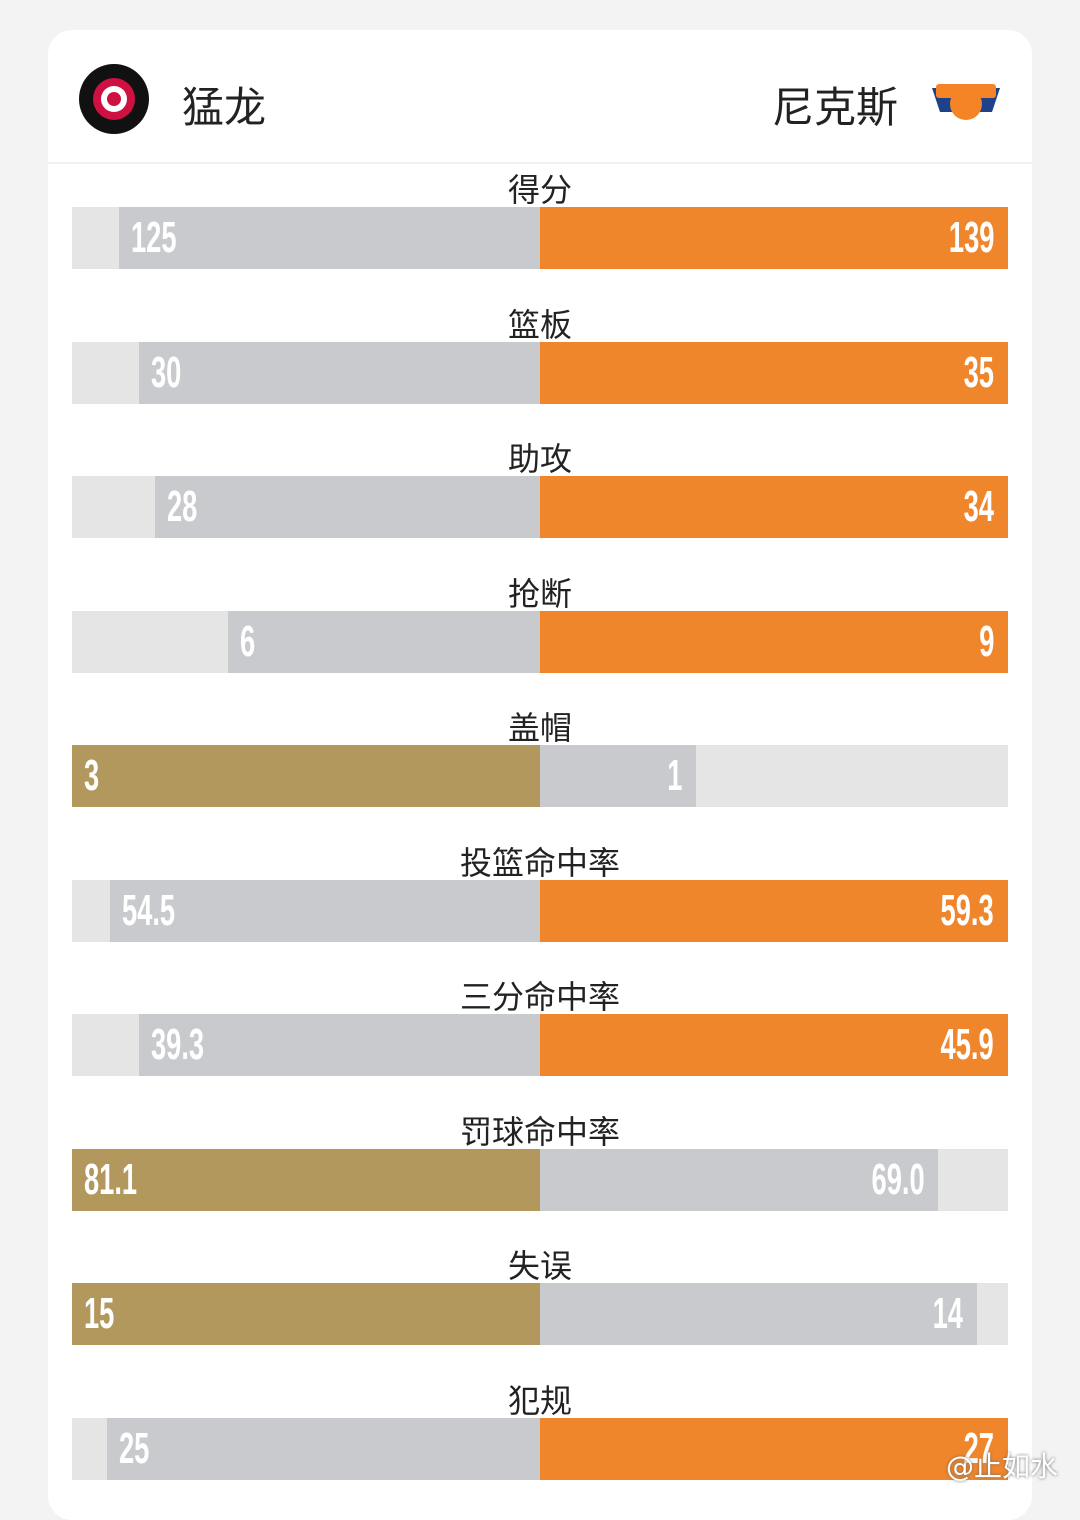  I want to click on value-text: 39.3, so click(178, 1044).